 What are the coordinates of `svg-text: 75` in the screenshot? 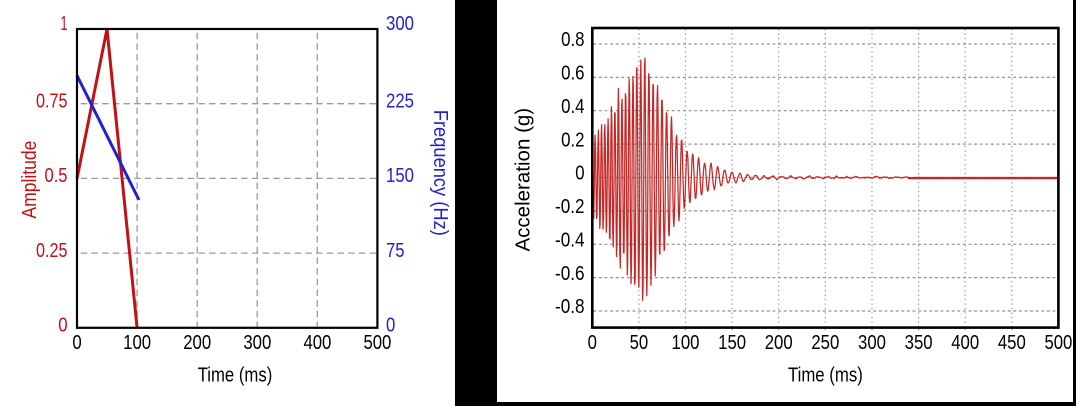 It's located at (395, 251).